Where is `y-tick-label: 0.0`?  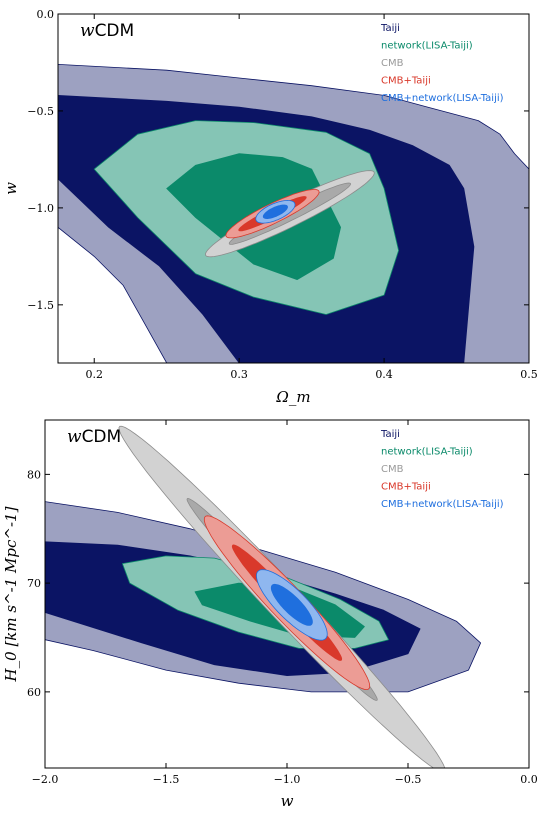
y-tick-label: 0.0 is located at coordinates (46, 14).